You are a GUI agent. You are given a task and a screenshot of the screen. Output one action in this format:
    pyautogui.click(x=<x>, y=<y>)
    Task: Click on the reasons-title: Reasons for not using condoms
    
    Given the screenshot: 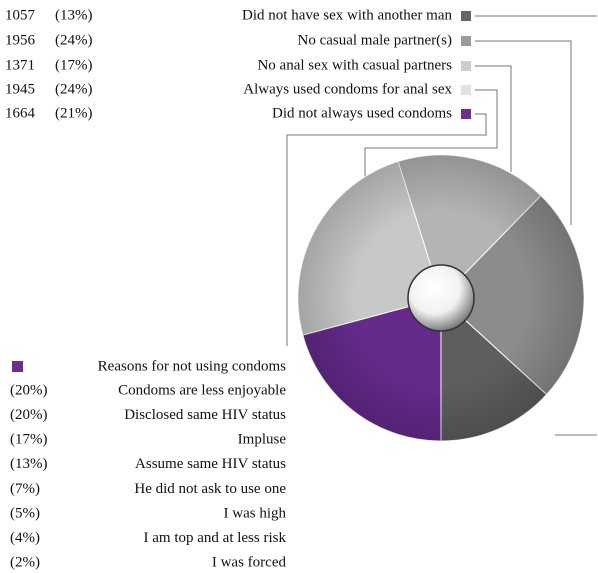 What is the action you would take?
    pyautogui.click(x=192, y=366)
    